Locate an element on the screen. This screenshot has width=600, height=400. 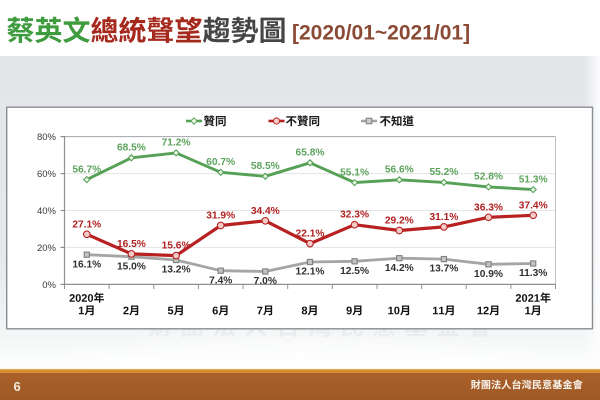
svg-text: 12.1% is located at coordinates (310, 272).